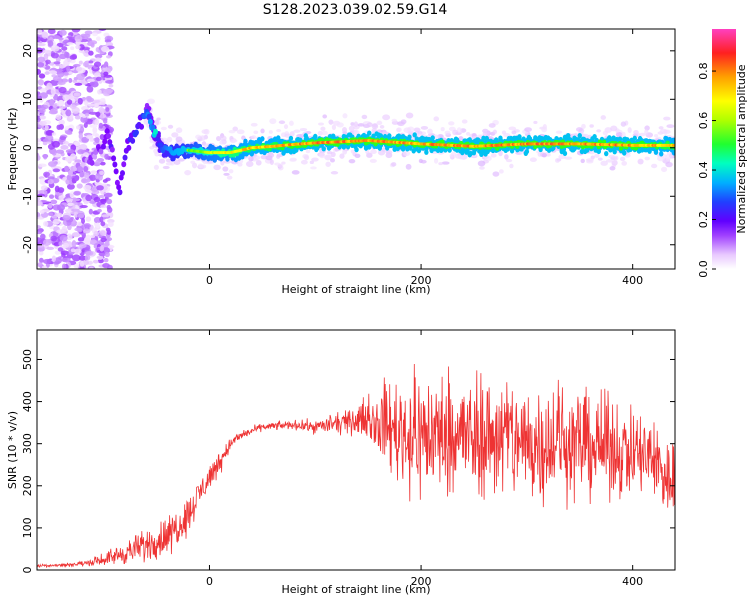 This screenshot has width=750, height=604. I want to click on spectrogram-y-tick-label: -20, so click(27, 245).